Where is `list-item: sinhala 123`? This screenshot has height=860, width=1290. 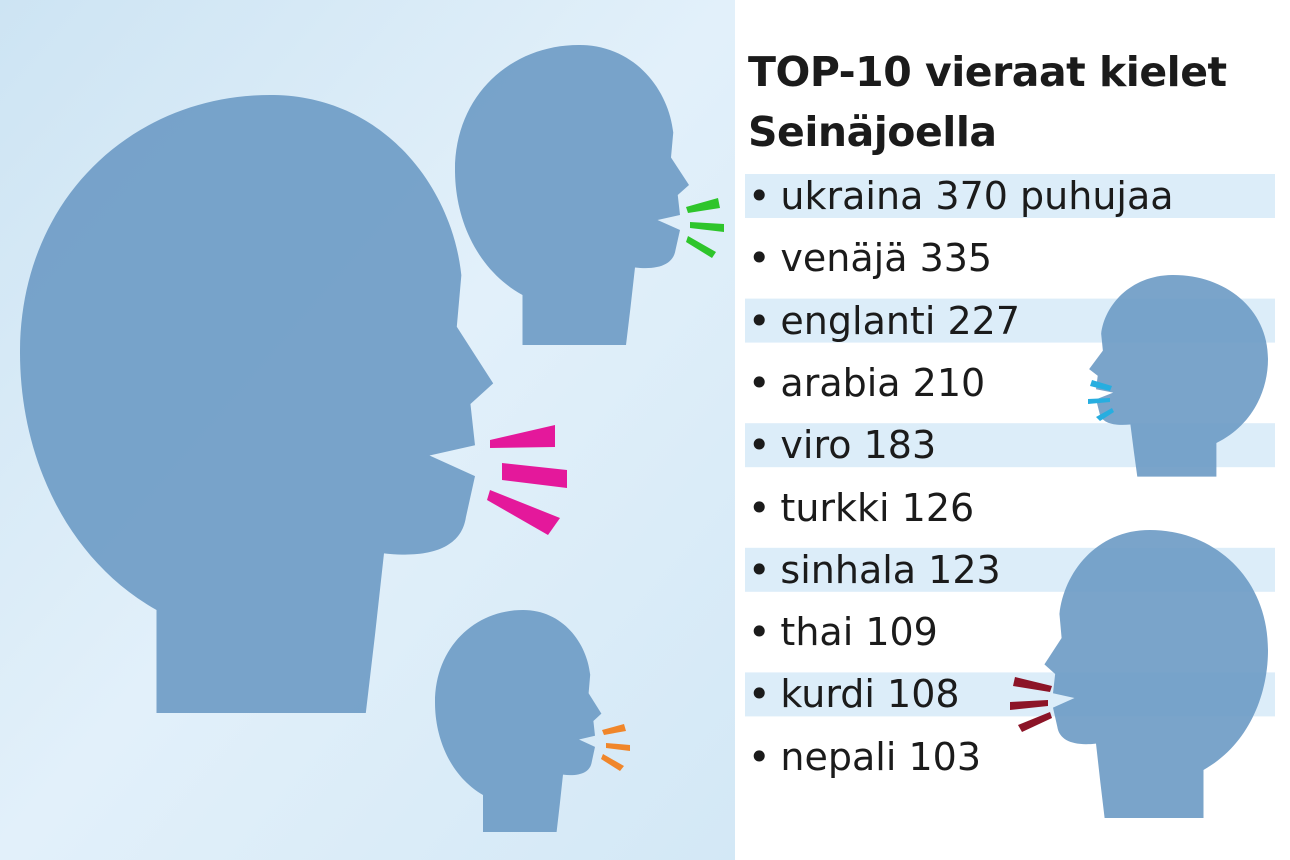 list-item: sinhala 123 is located at coordinates (874, 570).